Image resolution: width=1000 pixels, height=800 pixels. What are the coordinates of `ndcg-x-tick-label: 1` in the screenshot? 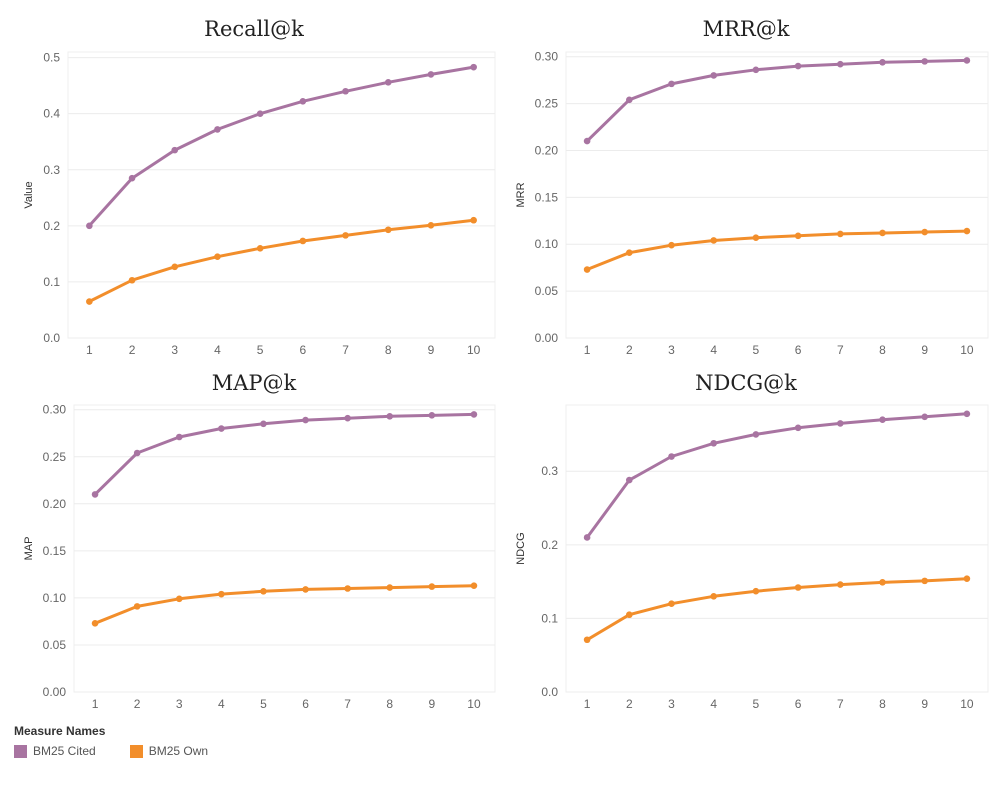 It's located at (587, 704).